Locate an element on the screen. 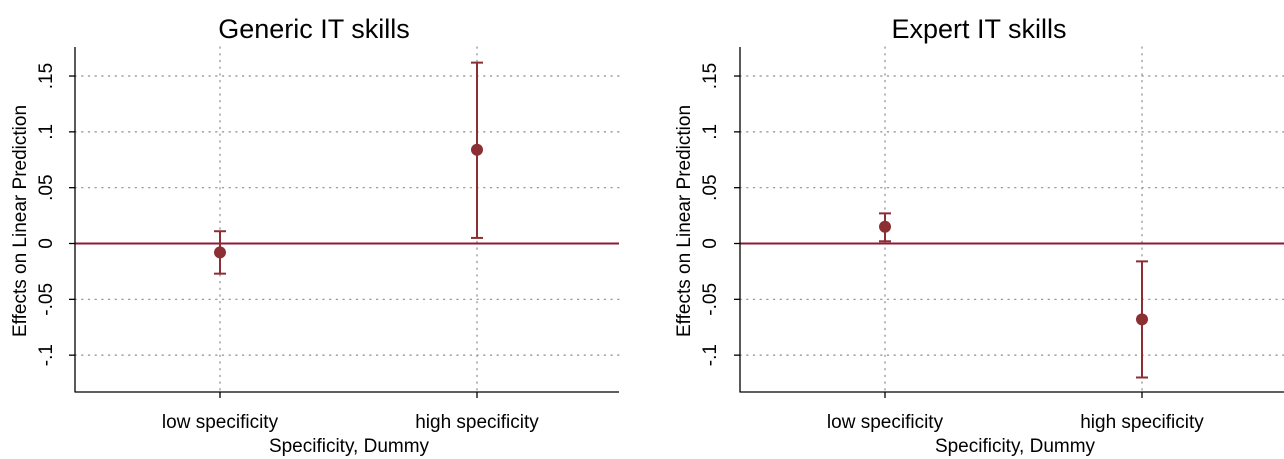 The width and height of the screenshot is (1284, 459). chart-title: Generic IT skills is located at coordinates (314, 29).